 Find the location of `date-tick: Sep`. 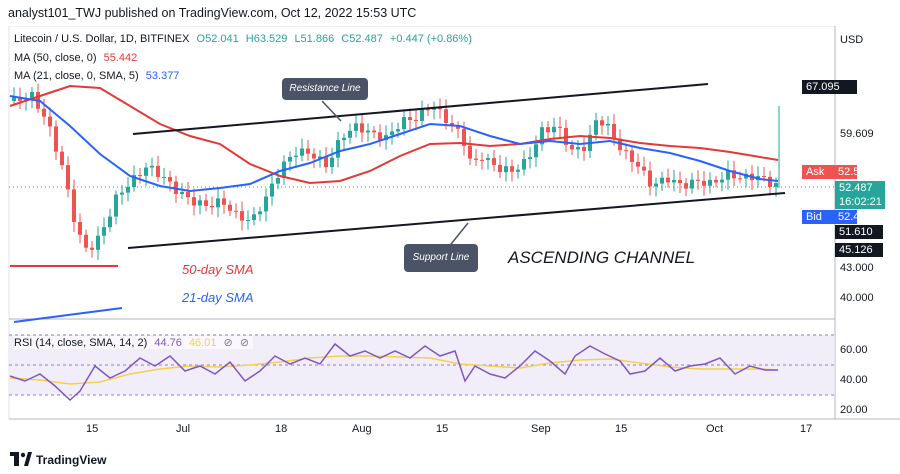

date-tick: Sep is located at coordinates (541, 429).